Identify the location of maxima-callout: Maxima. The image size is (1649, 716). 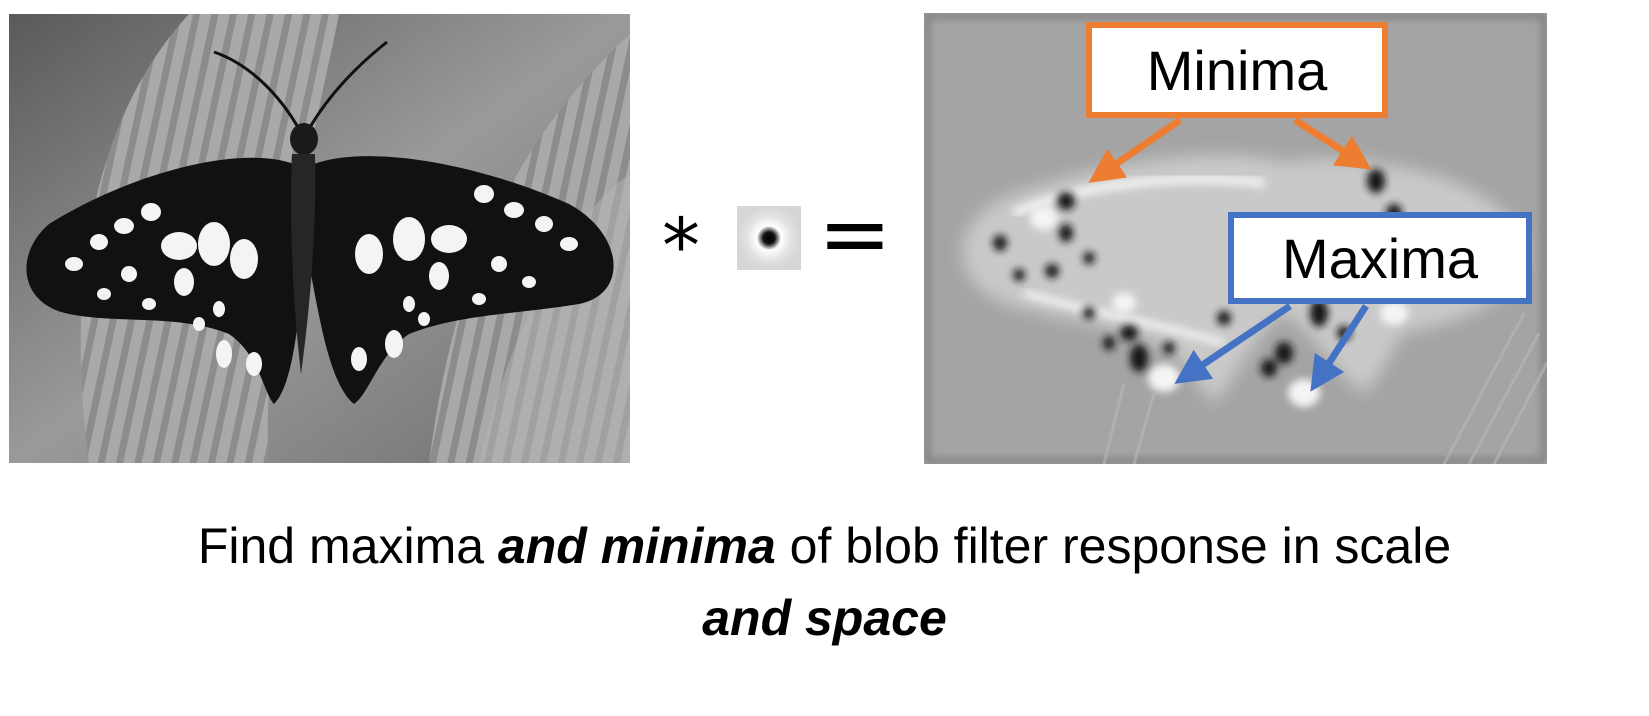
(1380, 258).